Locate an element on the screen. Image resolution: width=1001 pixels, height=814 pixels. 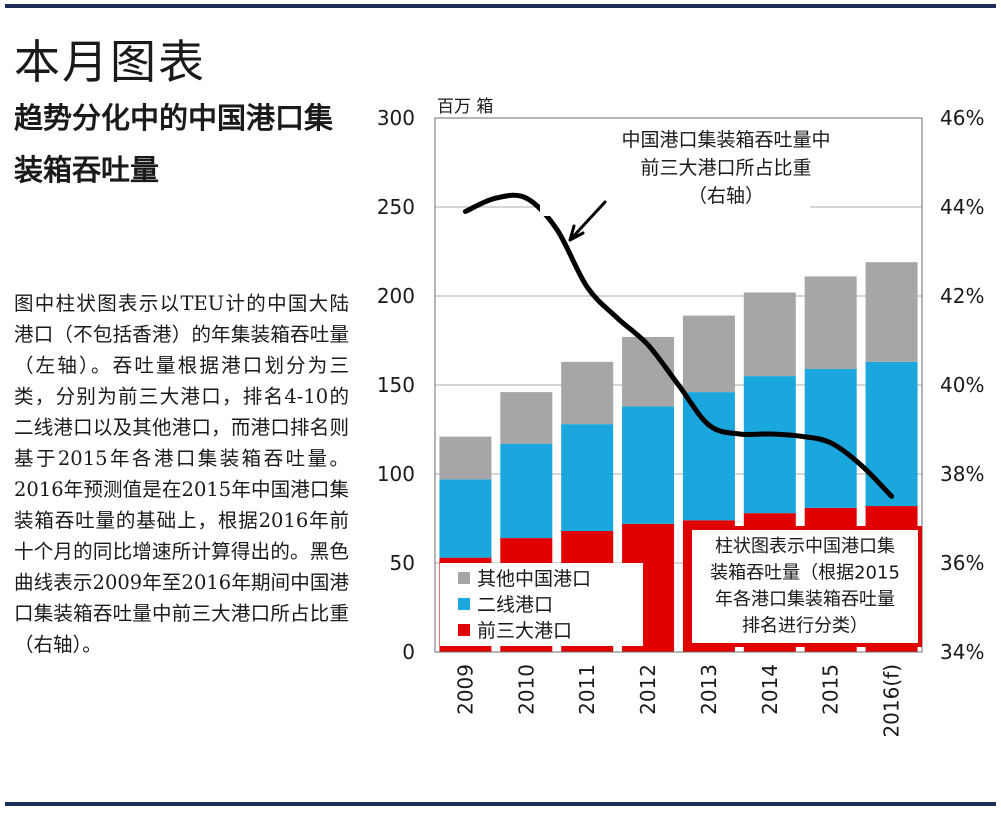
section-heading: 本月图表 is located at coordinates (110, 62).